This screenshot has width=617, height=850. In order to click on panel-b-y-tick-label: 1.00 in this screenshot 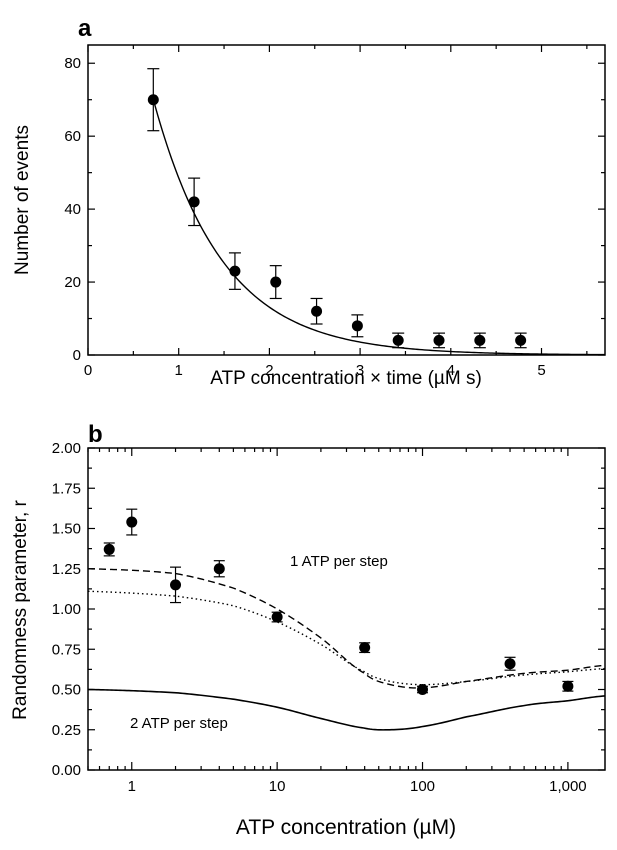, I will do `click(66, 609)`.